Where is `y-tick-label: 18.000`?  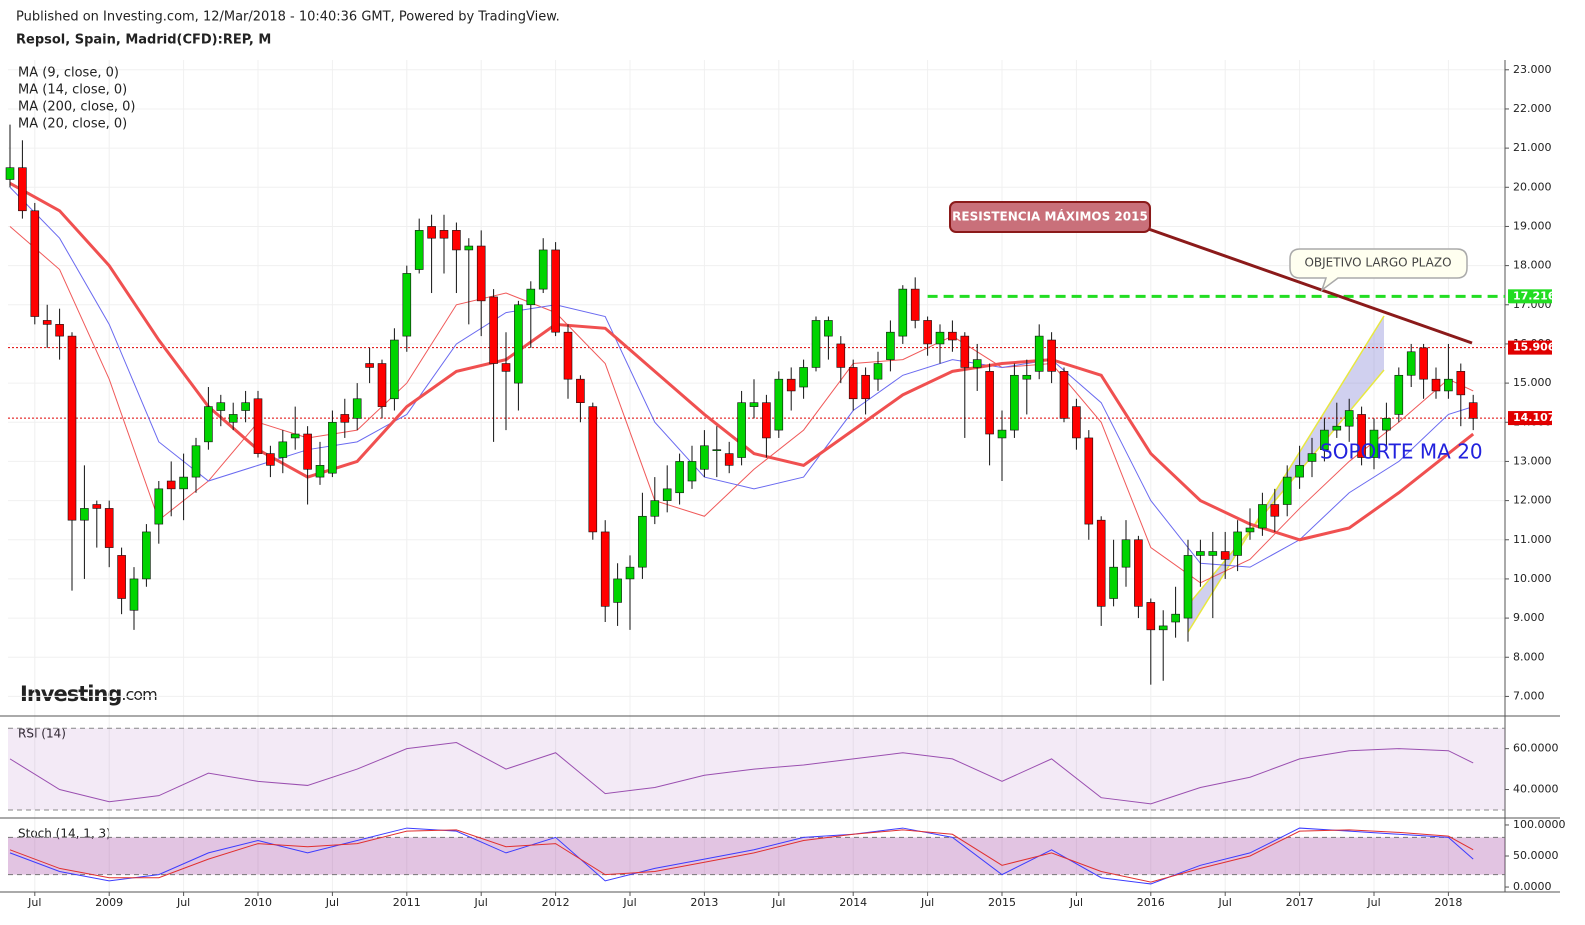
y-tick-label: 18.000 is located at coordinates (1532, 265).